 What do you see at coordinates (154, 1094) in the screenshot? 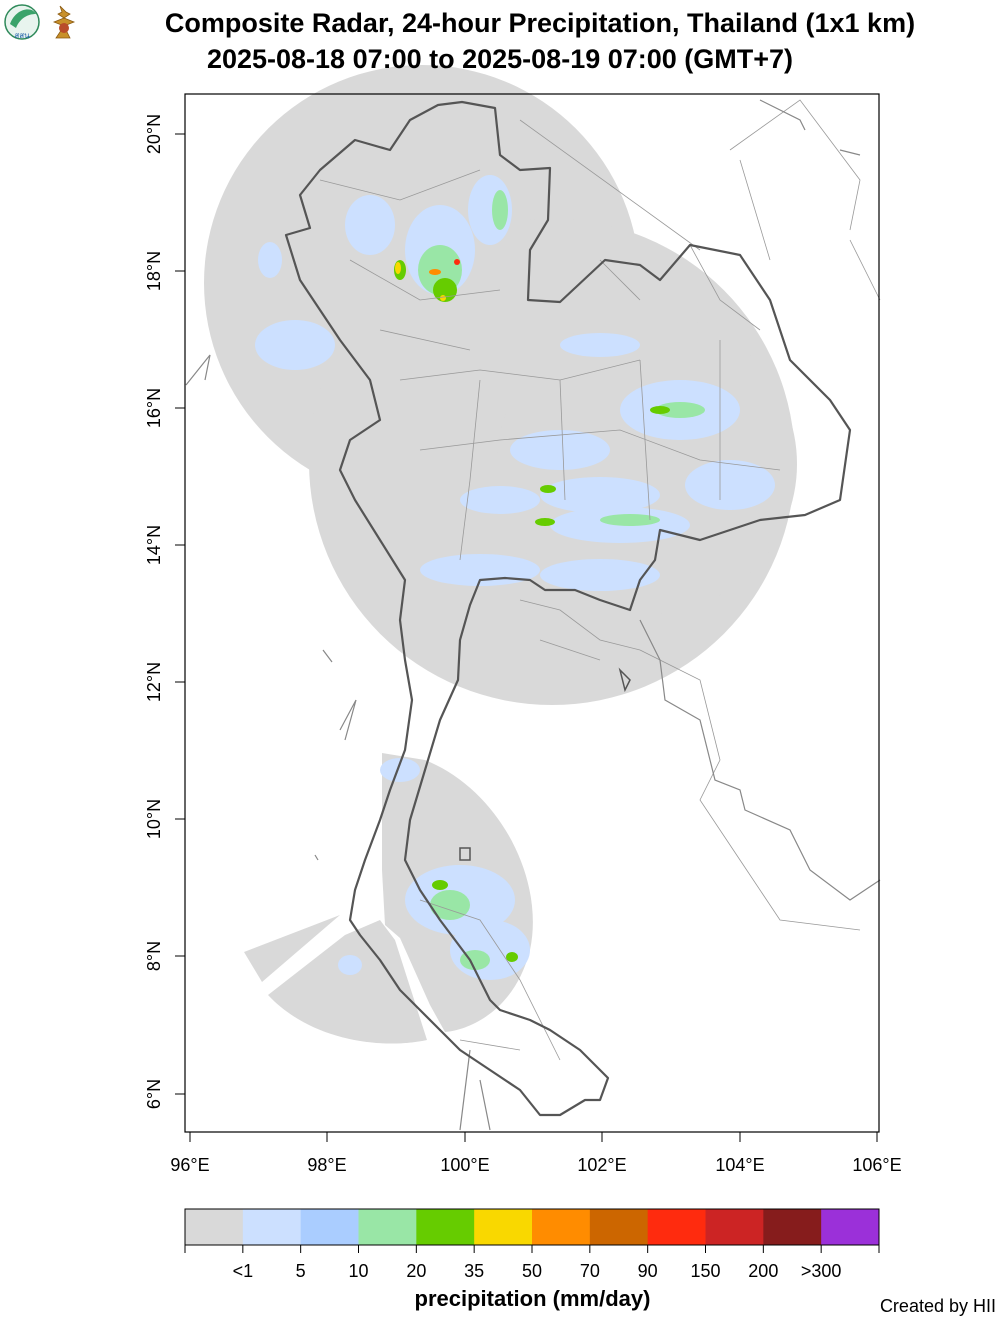
I see `lat-tick-label: 6°N` at bounding box center [154, 1094].